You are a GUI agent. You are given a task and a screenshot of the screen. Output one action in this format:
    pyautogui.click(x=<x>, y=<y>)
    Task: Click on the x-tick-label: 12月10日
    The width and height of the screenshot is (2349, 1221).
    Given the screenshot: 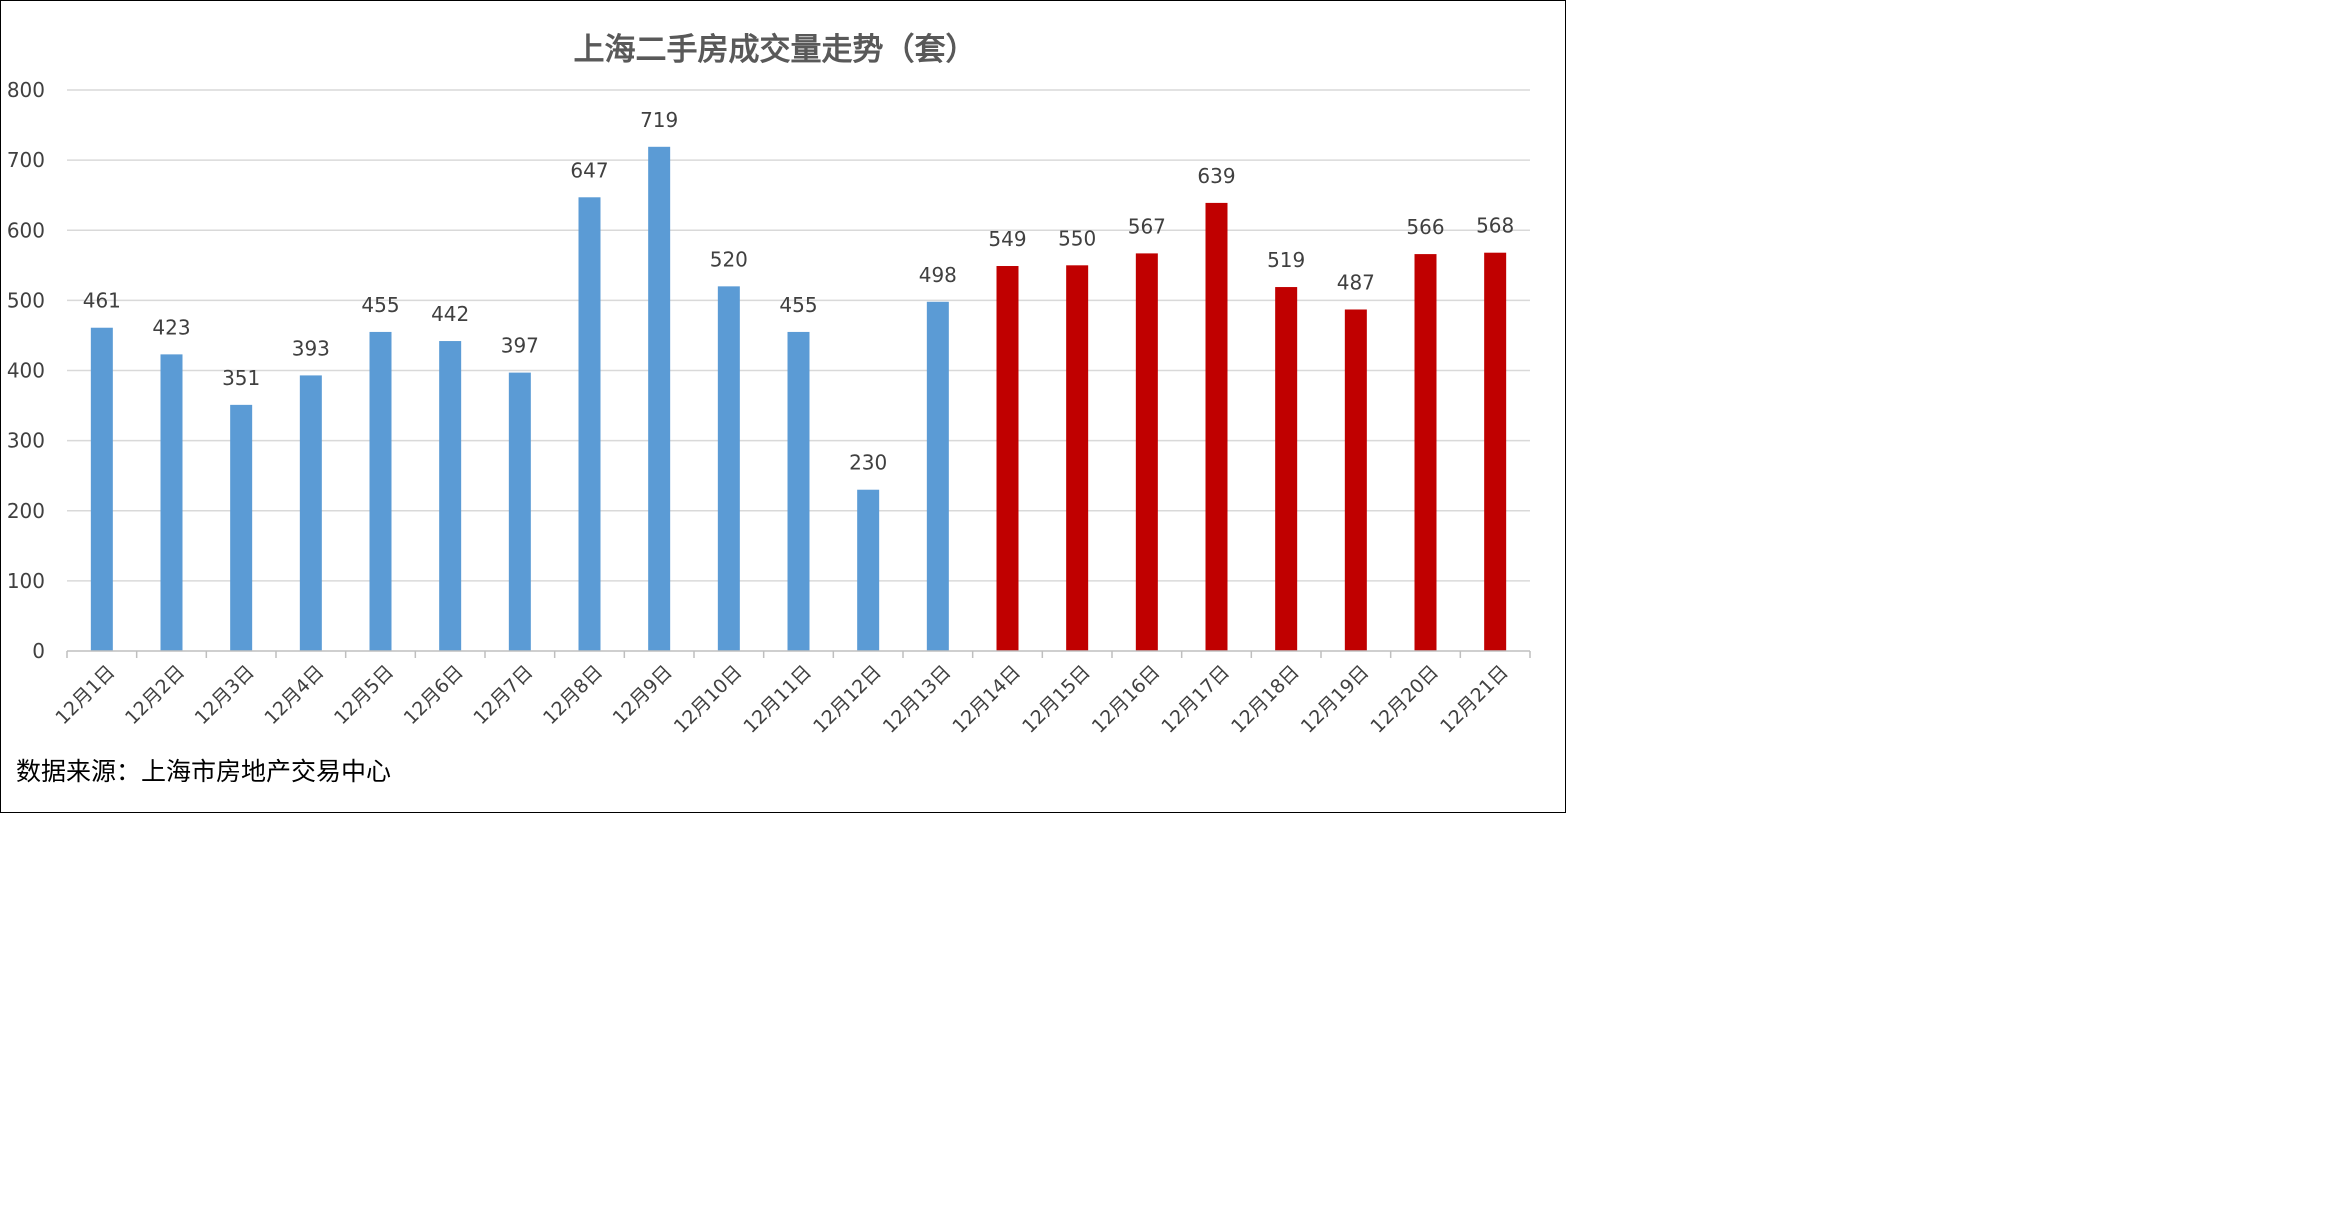 What is the action you would take?
    pyautogui.click(x=708, y=699)
    